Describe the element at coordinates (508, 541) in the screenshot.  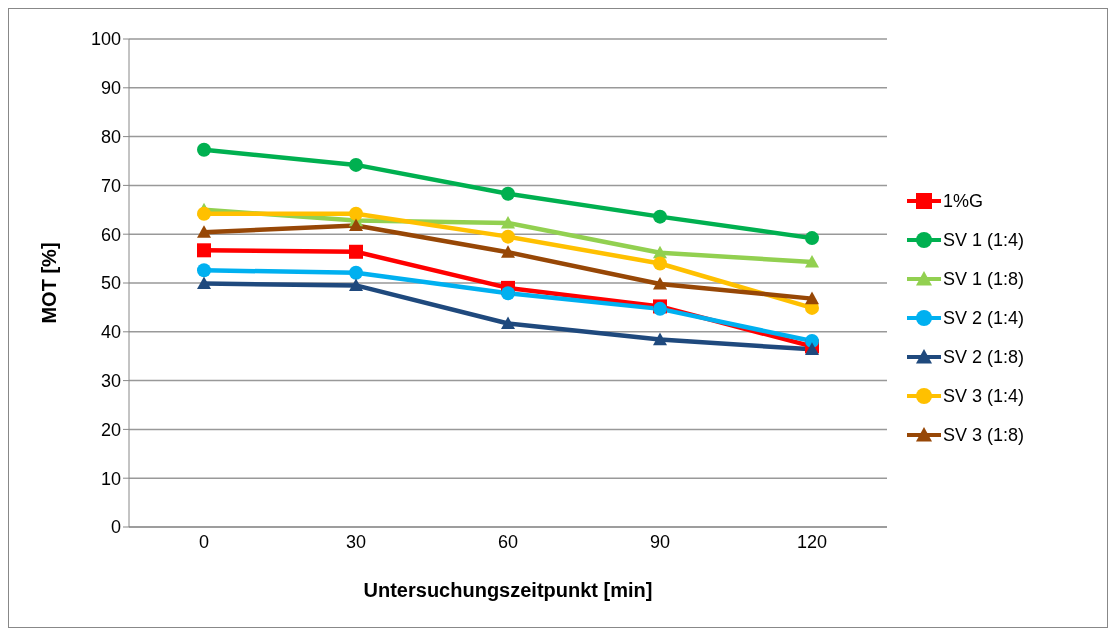
I see `x-tick-label: 60` at that location.